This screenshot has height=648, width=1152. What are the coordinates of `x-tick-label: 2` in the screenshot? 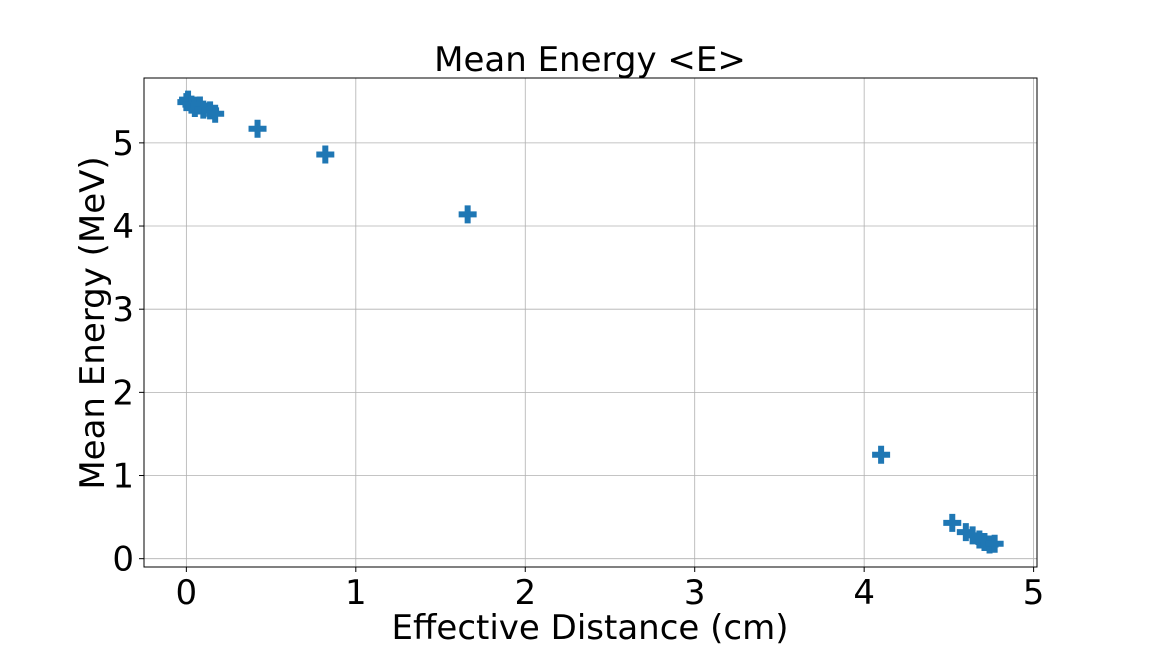 It's located at (525, 593).